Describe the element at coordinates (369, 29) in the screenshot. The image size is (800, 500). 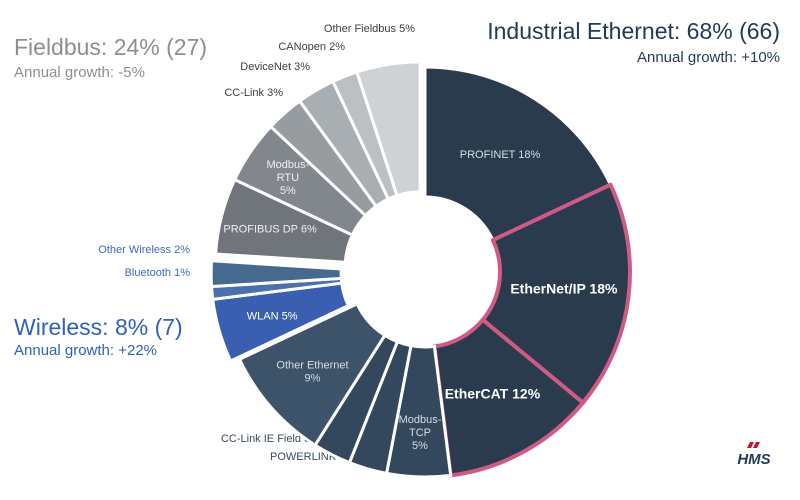
I see `slice-label: Other Fieldbus 5%` at that location.